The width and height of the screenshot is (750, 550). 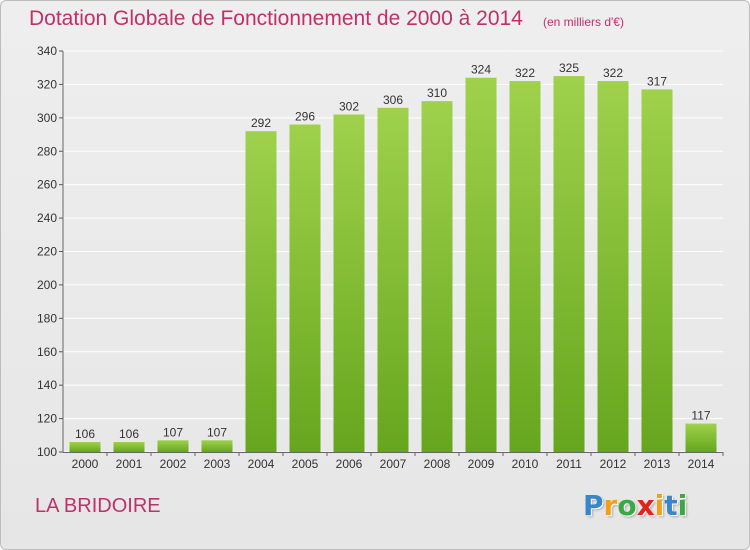 I want to click on data-label: 117, so click(x=700, y=416).